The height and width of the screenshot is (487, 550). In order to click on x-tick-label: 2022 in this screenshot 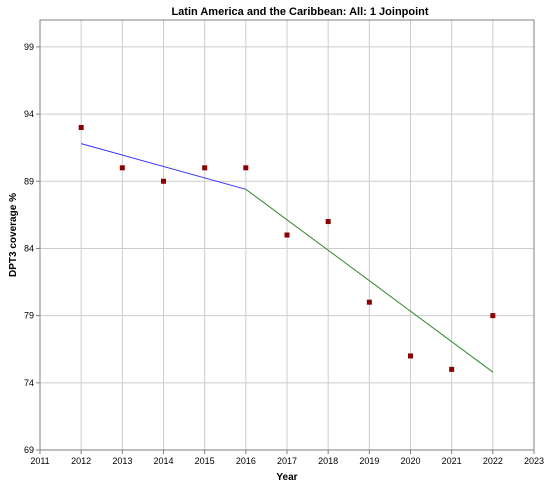, I will do `click(493, 461)`.